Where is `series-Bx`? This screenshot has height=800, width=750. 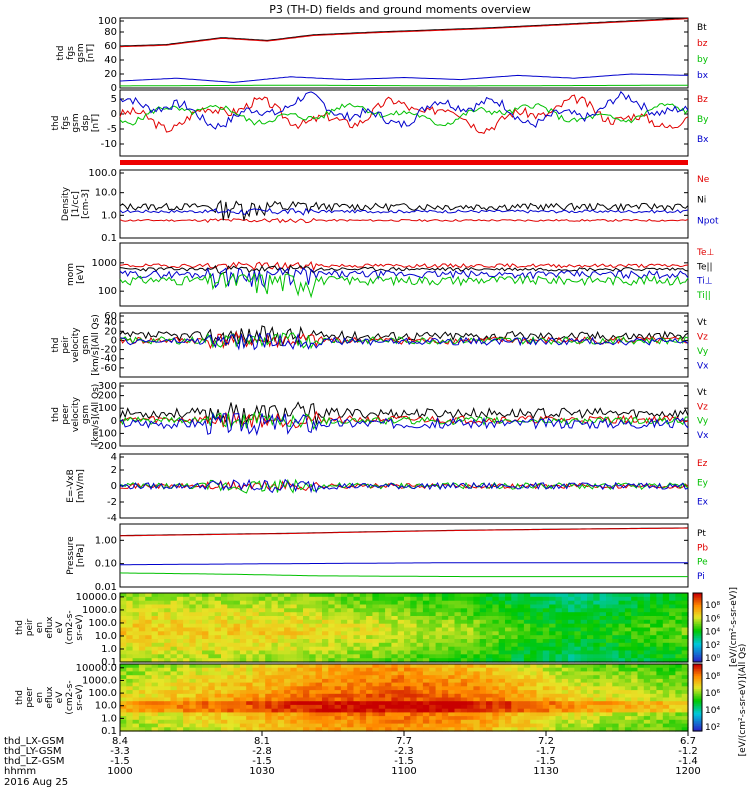 series-Bx is located at coordinates (404, 110).